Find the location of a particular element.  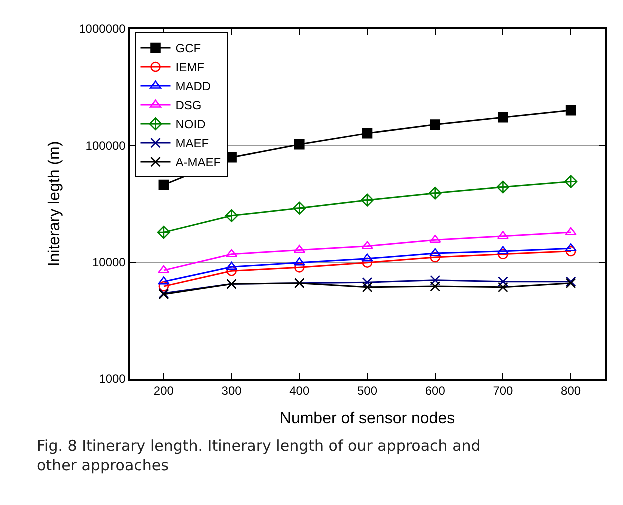

x-tick-label: 300 is located at coordinates (232, 391).